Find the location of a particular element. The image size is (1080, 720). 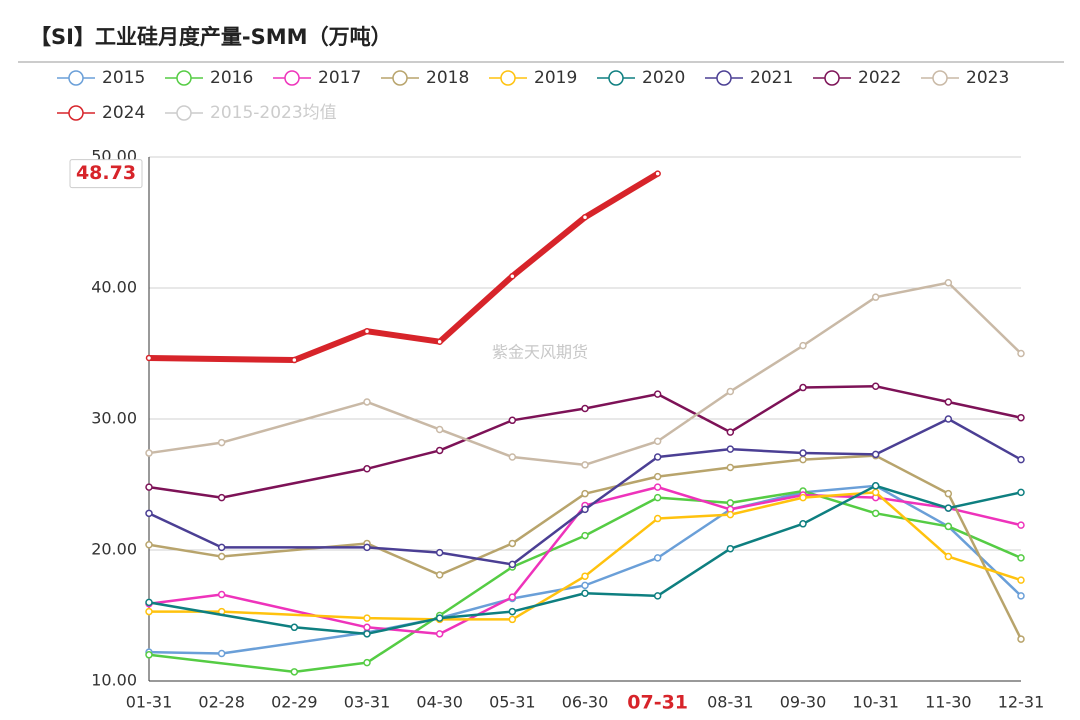

x-tick-label: 10-31 is located at coordinates (875, 702).